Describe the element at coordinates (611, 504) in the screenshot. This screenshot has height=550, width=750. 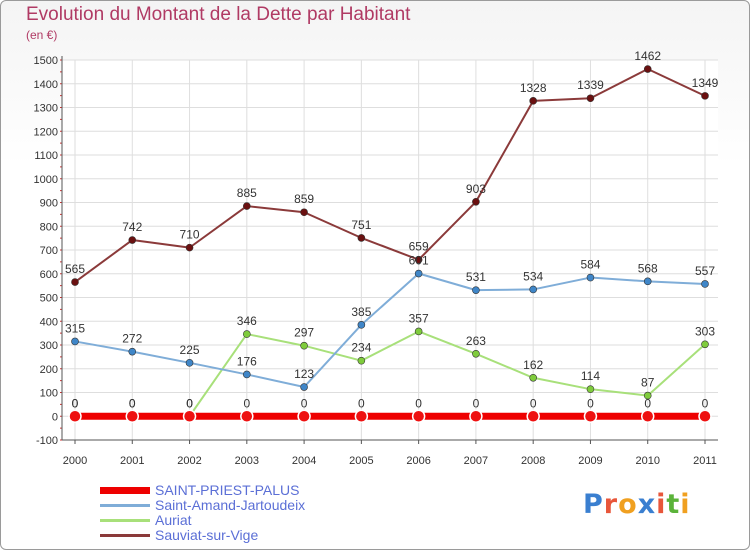
I see `logo-letter: r` at that location.